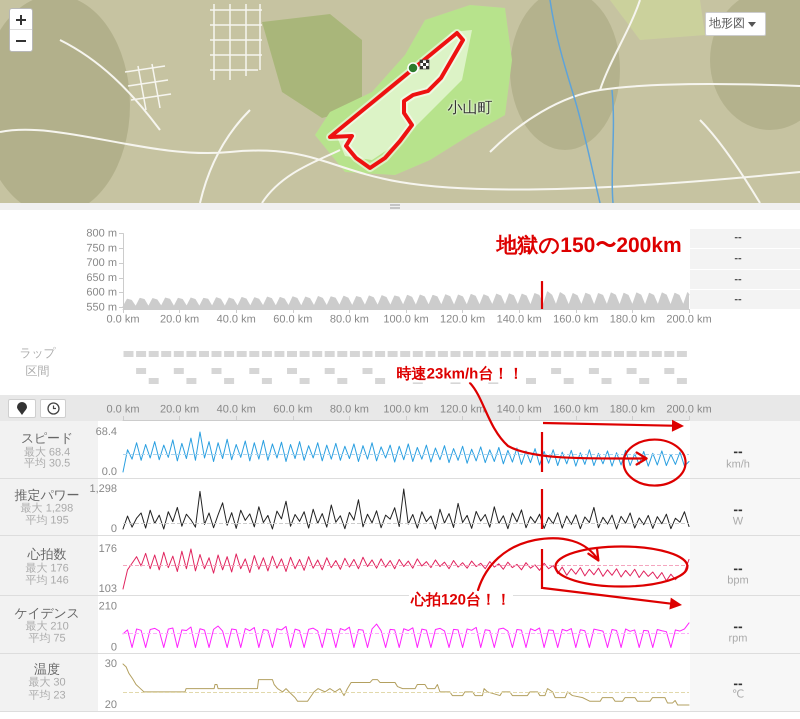 The width and height of the screenshot is (800, 719). I want to click on text: 最大 210, so click(47, 626).